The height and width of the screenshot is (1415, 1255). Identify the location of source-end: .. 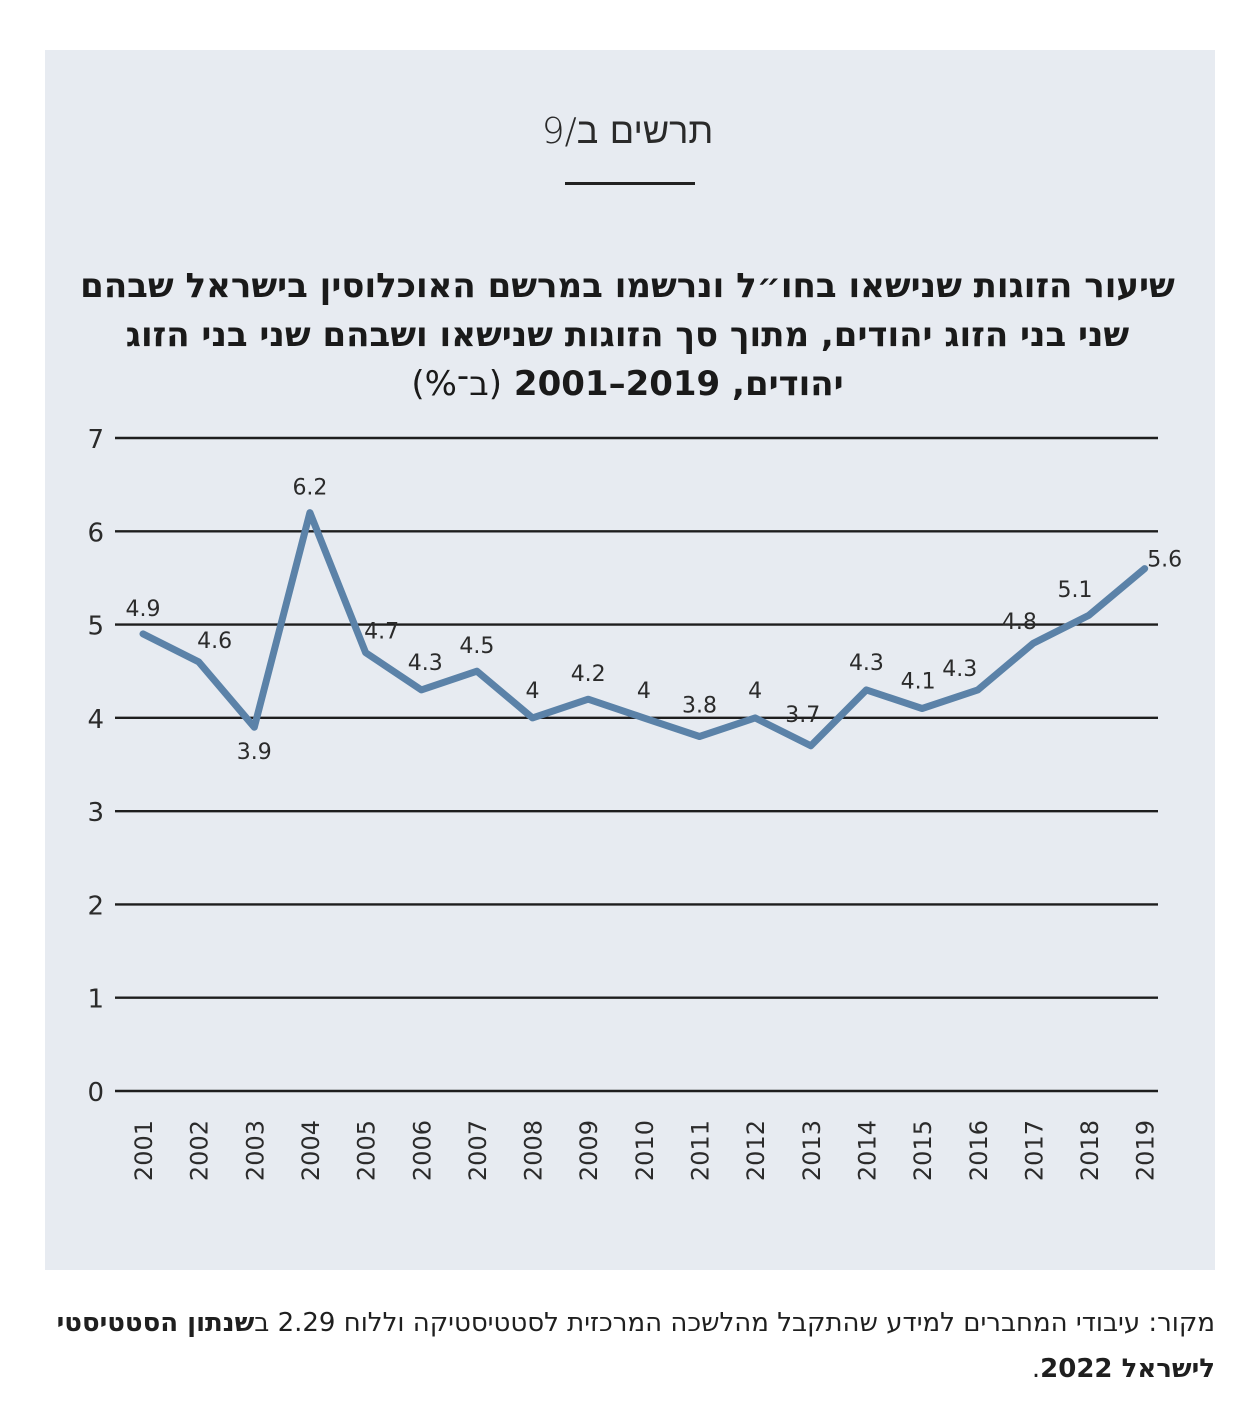
(1036, 1369).